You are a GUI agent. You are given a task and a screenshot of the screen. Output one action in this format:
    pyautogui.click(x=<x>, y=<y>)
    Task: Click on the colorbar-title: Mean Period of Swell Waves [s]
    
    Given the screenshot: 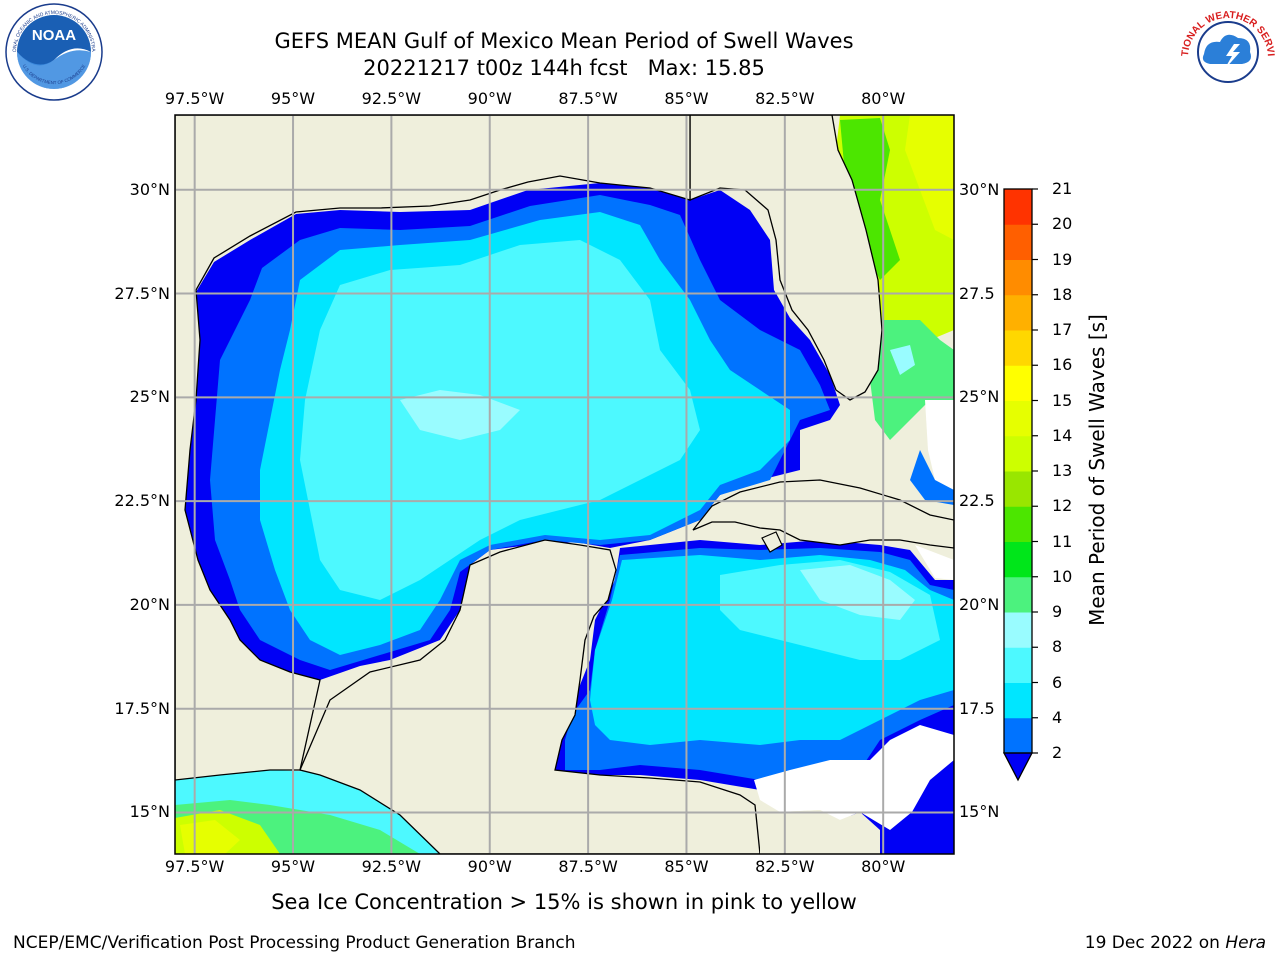 What is the action you would take?
    pyautogui.click(x=1097, y=470)
    